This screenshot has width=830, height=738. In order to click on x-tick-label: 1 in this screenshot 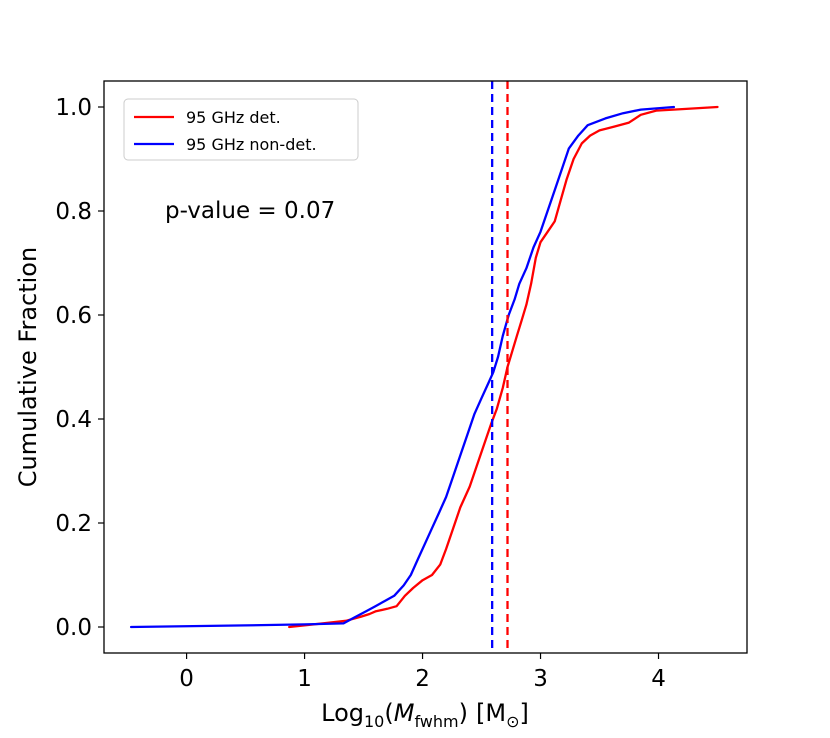, I will do `click(304, 679)`.